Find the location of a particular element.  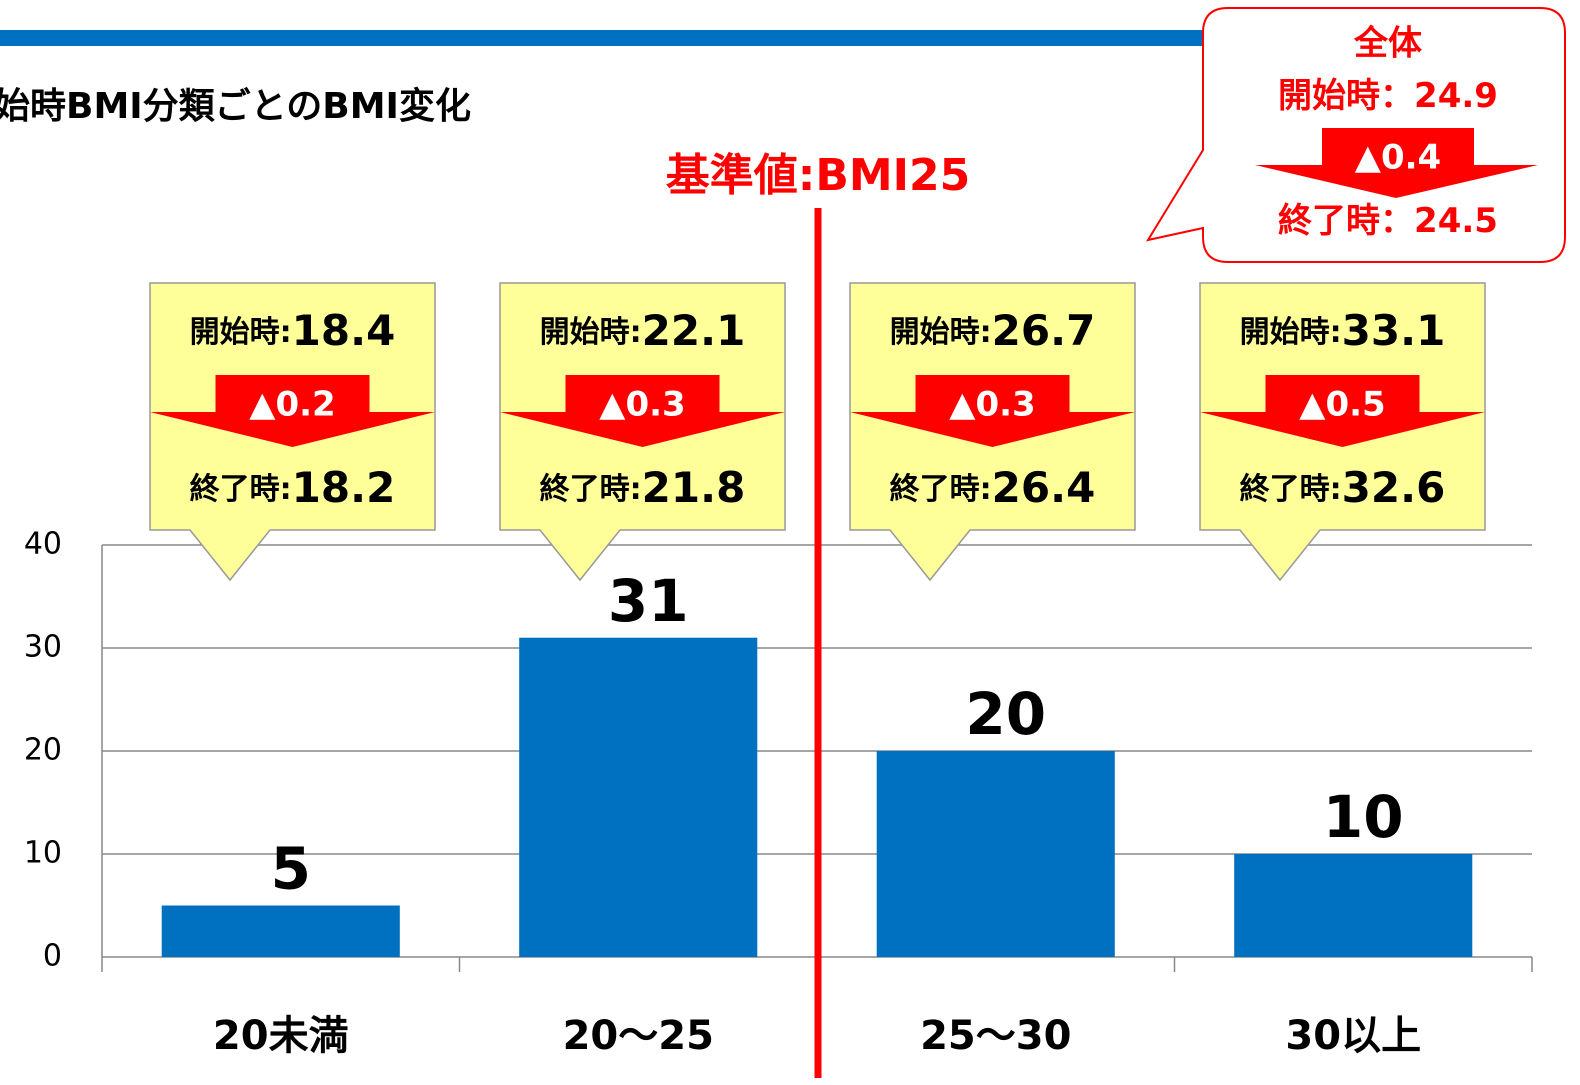

reference-label: 基準値:BMI25 is located at coordinates (818, 175).